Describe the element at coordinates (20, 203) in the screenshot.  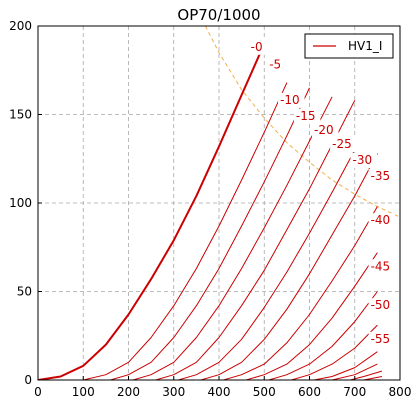
I see `y-tick-label: 100` at that location.